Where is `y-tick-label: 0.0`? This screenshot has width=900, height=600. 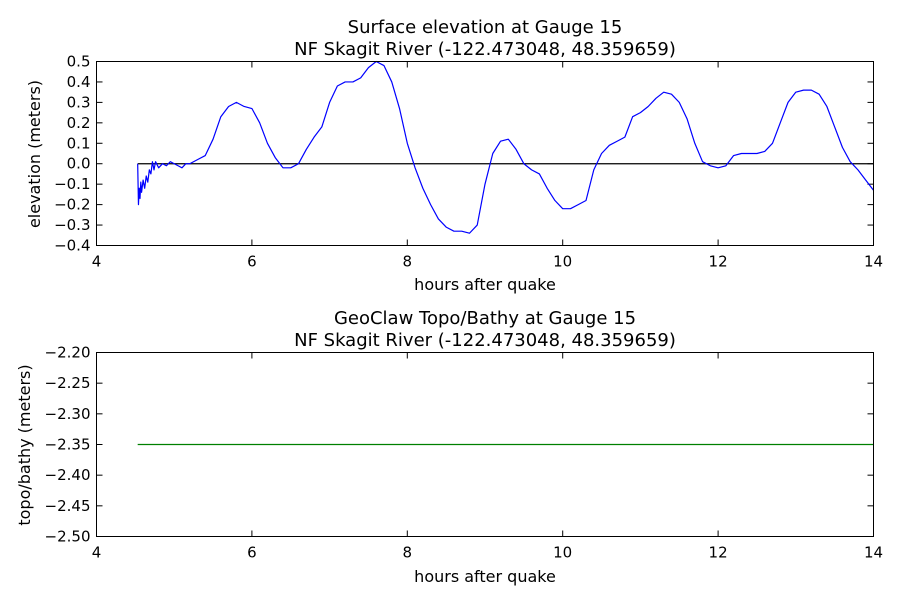 y-tick-label: 0.0 is located at coordinates (79, 164).